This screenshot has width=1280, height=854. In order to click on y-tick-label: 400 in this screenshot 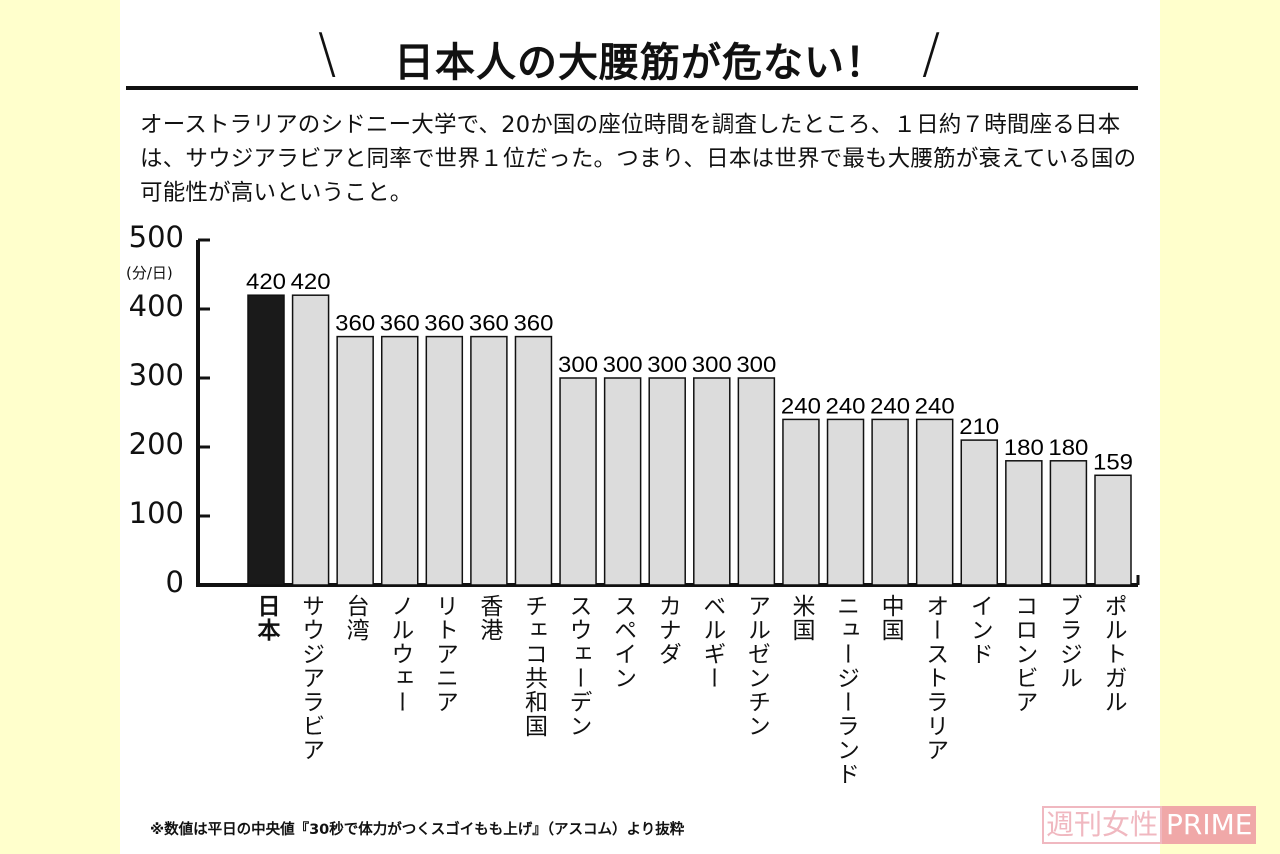, I will do `click(156, 306)`.